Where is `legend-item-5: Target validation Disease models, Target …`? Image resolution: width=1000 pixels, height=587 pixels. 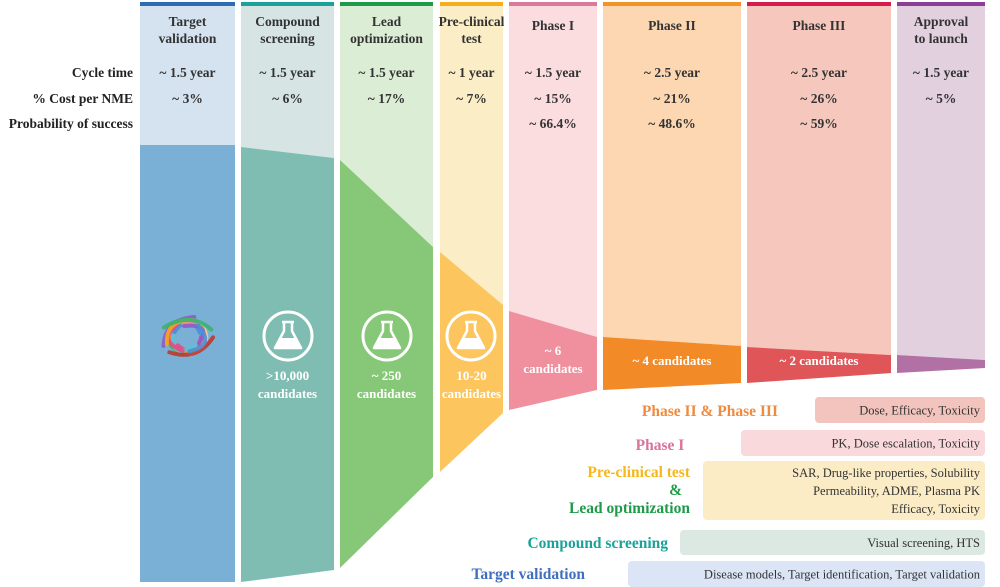
legend-item-5: Target validation Disease models, Target … is located at coordinates (728, 574).